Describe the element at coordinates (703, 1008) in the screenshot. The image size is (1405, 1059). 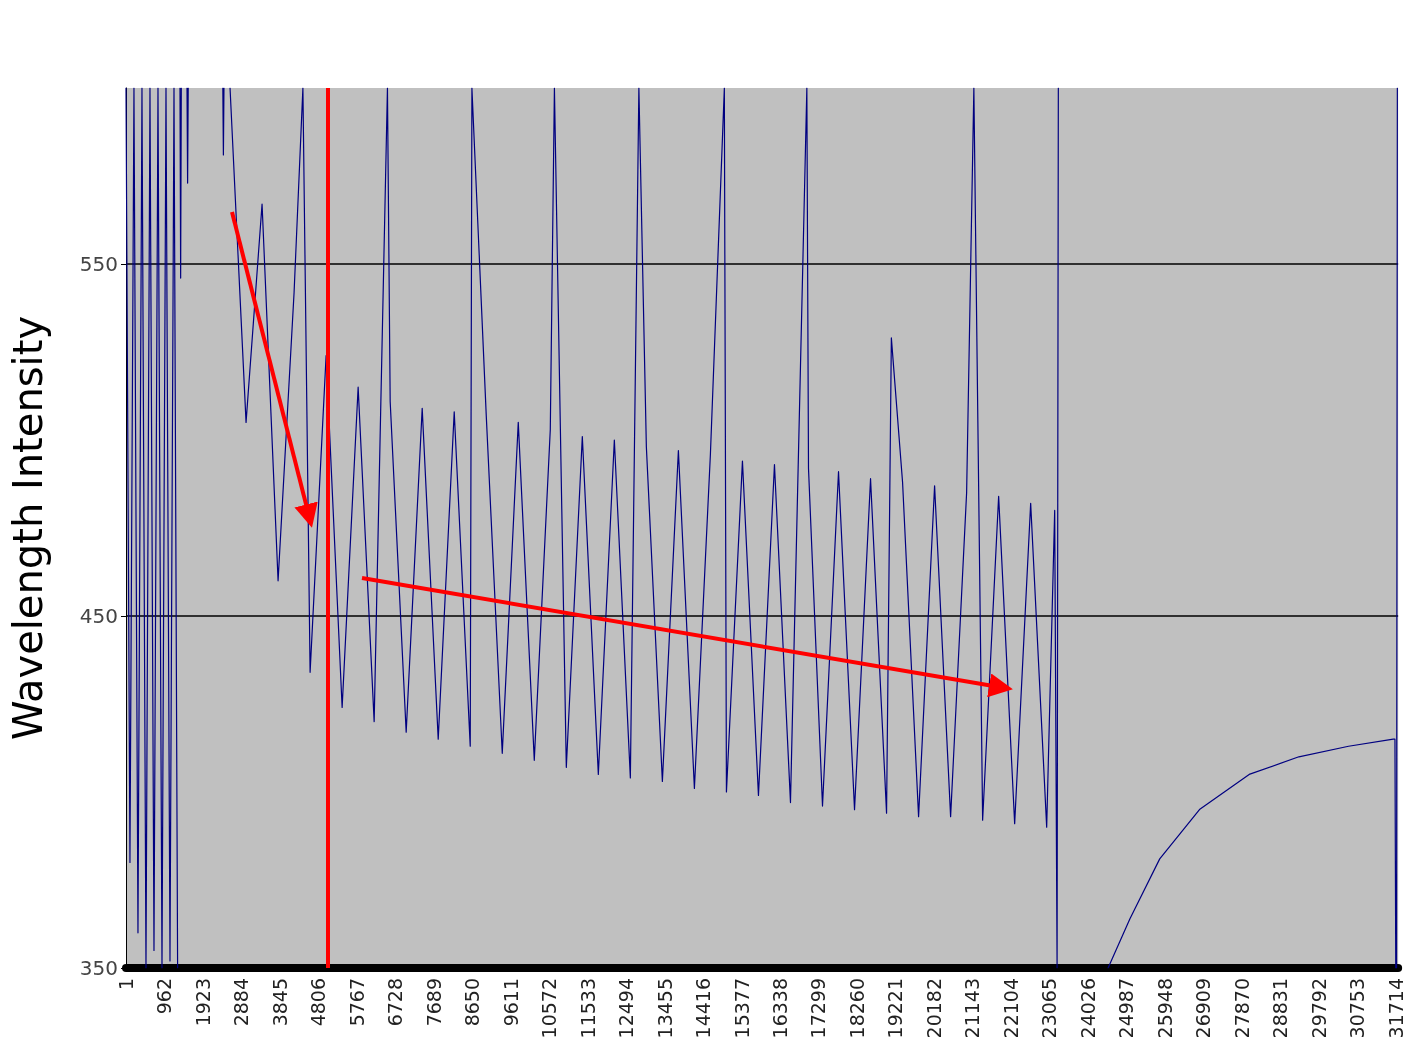
I see `x-tick-label: 14416` at that location.